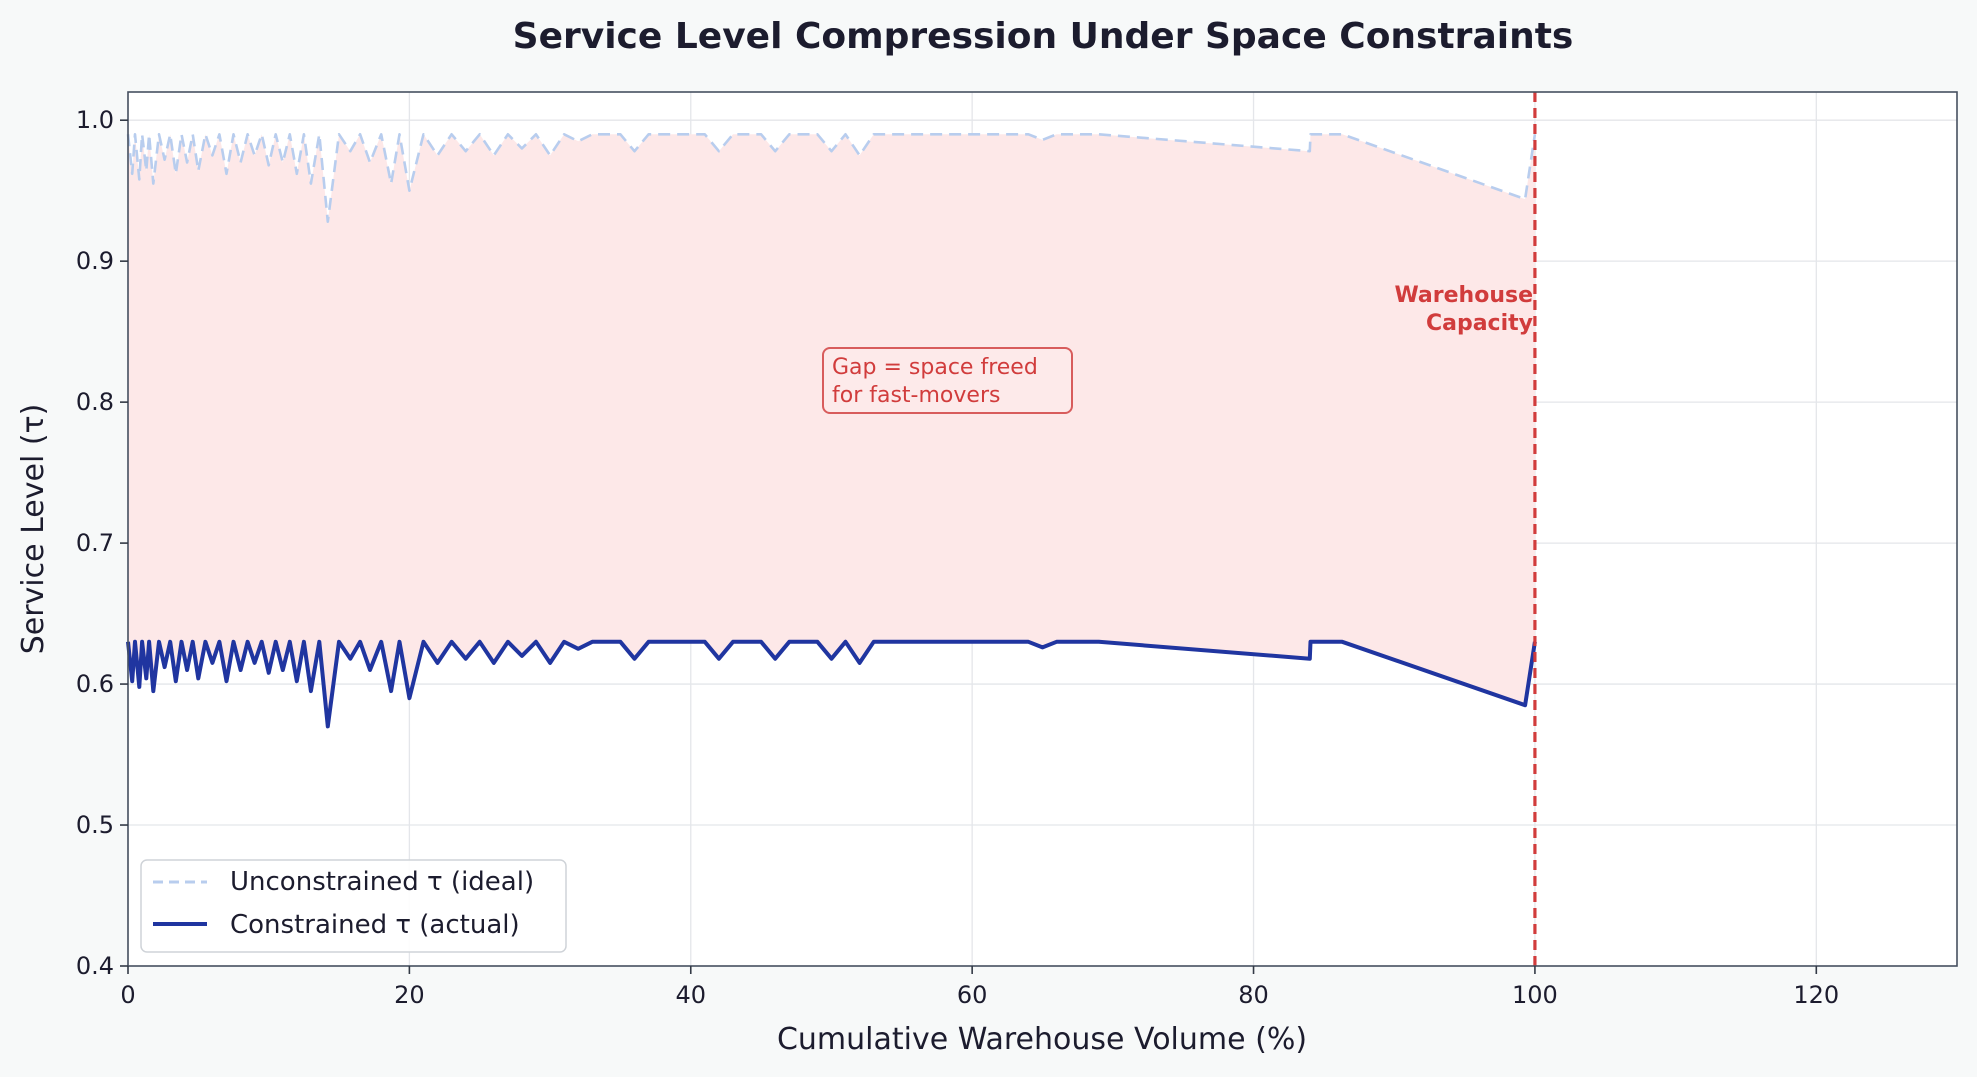  What do you see at coordinates (95, 402) in the screenshot?
I see `y-tick-label-4: 0.8` at bounding box center [95, 402].